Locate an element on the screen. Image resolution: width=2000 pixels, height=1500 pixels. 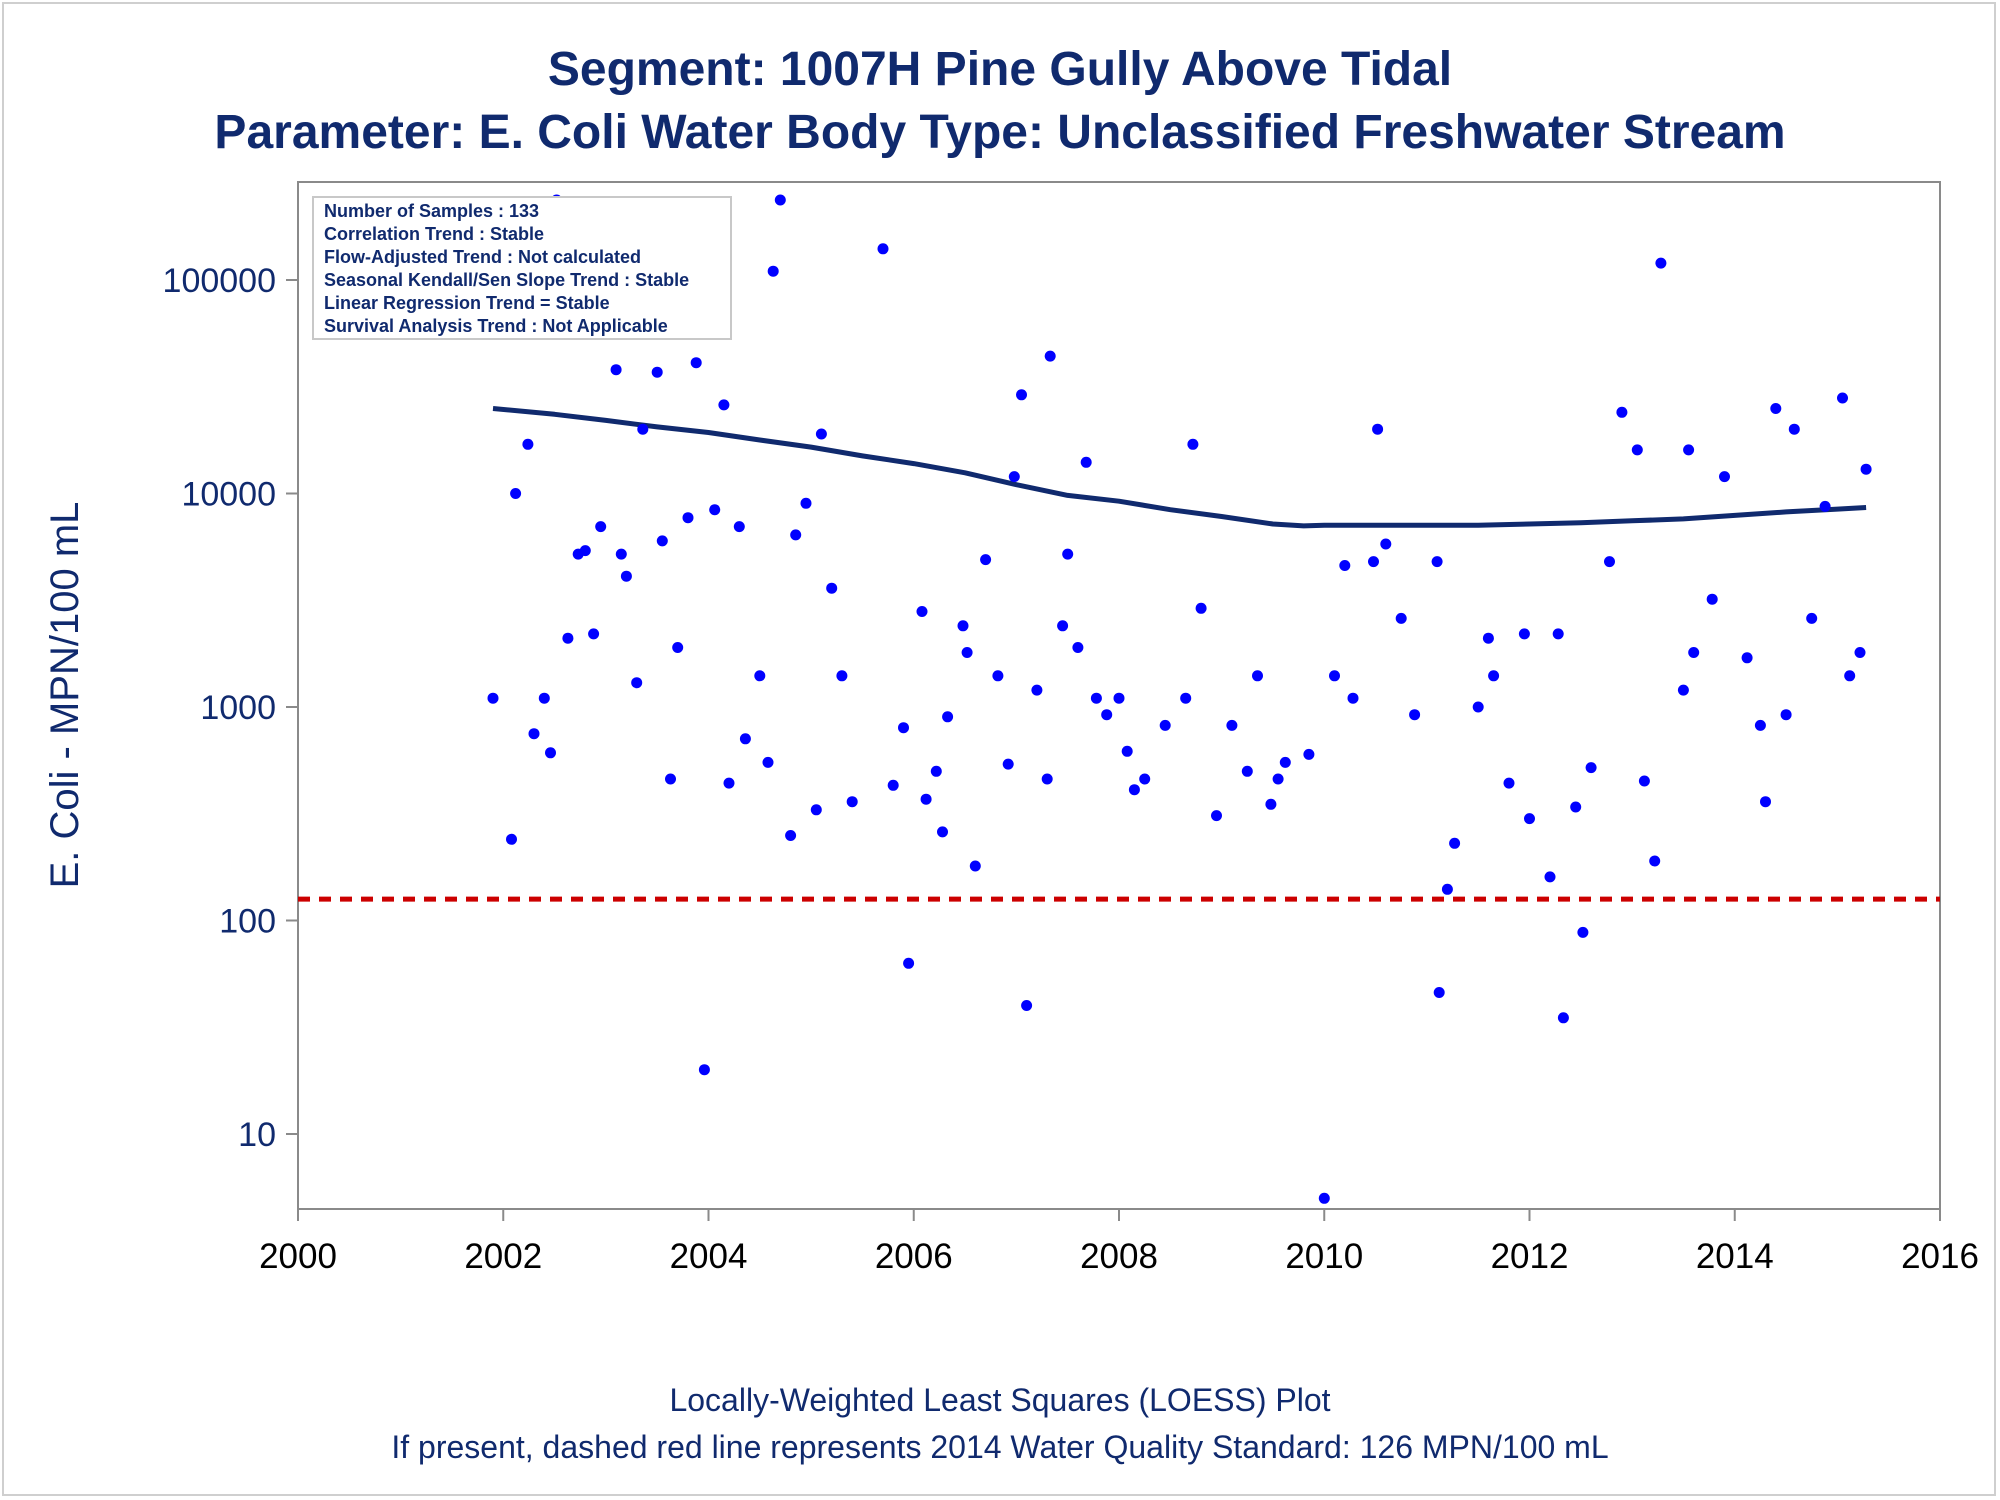
y-tick-label: 10000 is located at coordinates (228, 495).